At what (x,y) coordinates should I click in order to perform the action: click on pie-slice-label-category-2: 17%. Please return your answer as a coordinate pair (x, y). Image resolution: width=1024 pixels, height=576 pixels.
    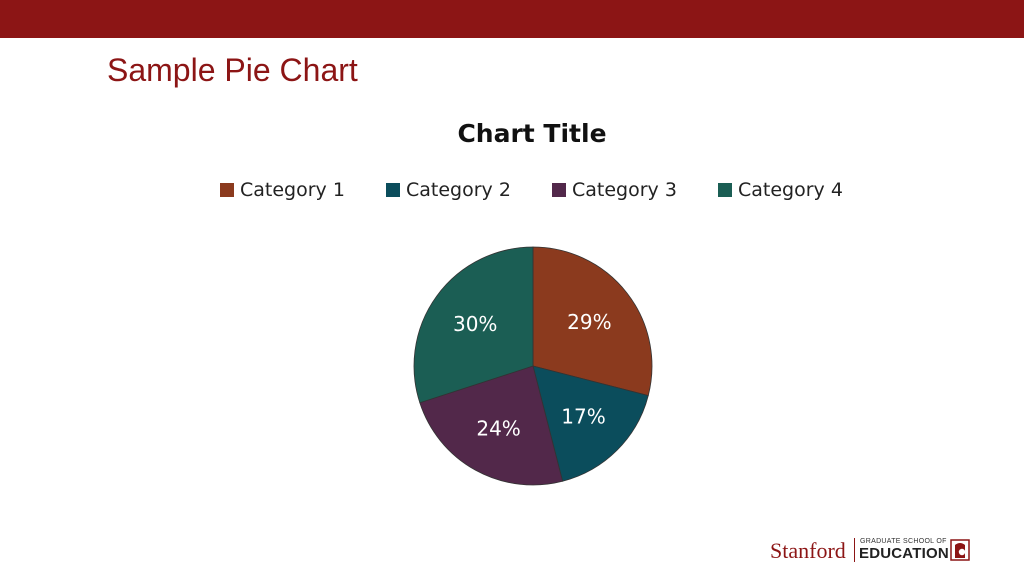
    Looking at the image, I should click on (583, 417).